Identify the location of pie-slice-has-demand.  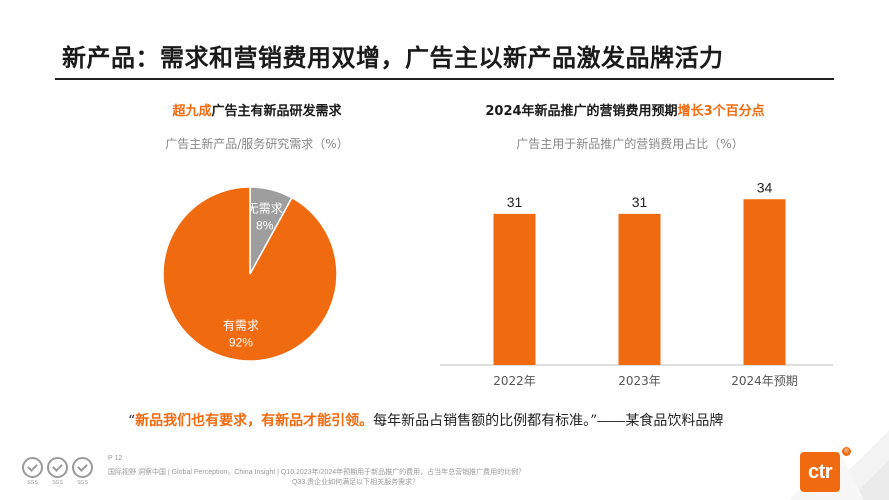
(250, 274).